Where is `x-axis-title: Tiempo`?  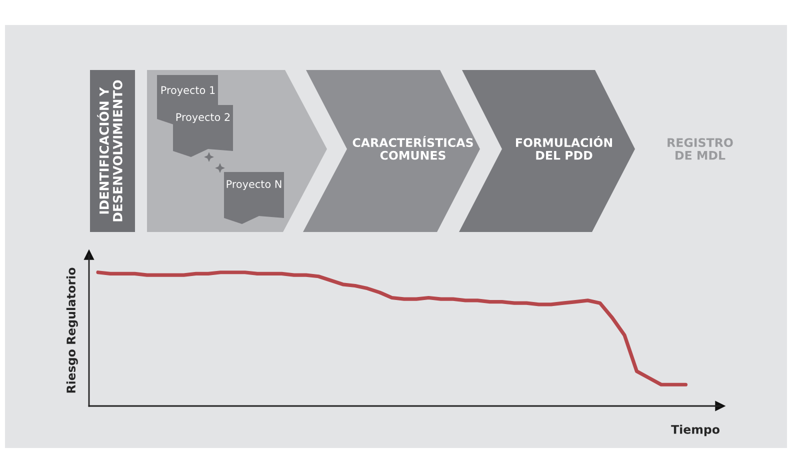 x-axis-title: Tiempo is located at coordinates (695, 430).